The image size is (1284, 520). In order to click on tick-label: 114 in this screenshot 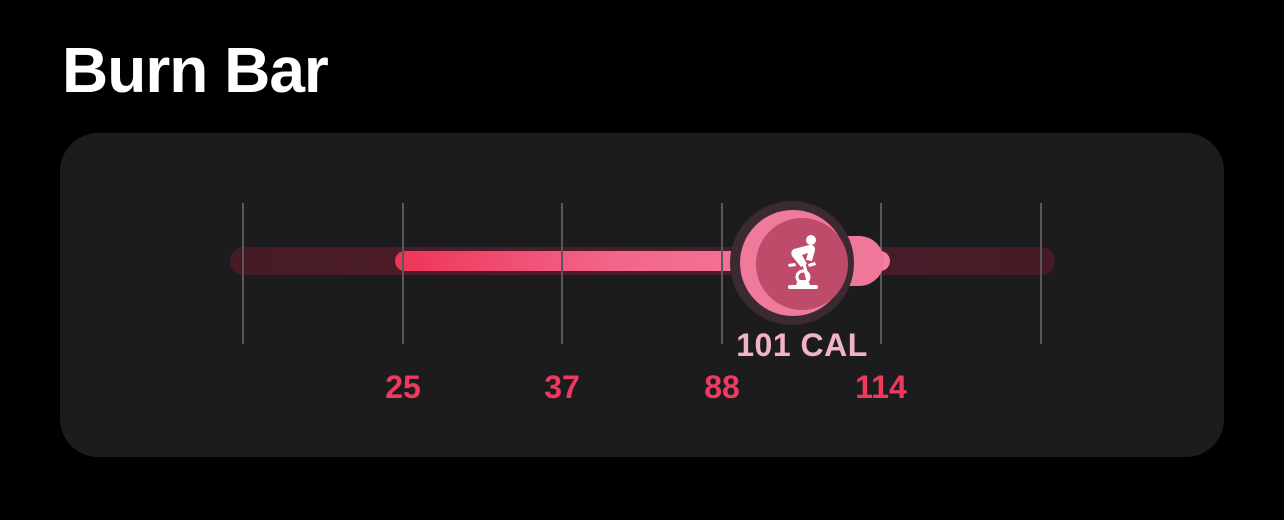, I will do `click(881, 387)`.